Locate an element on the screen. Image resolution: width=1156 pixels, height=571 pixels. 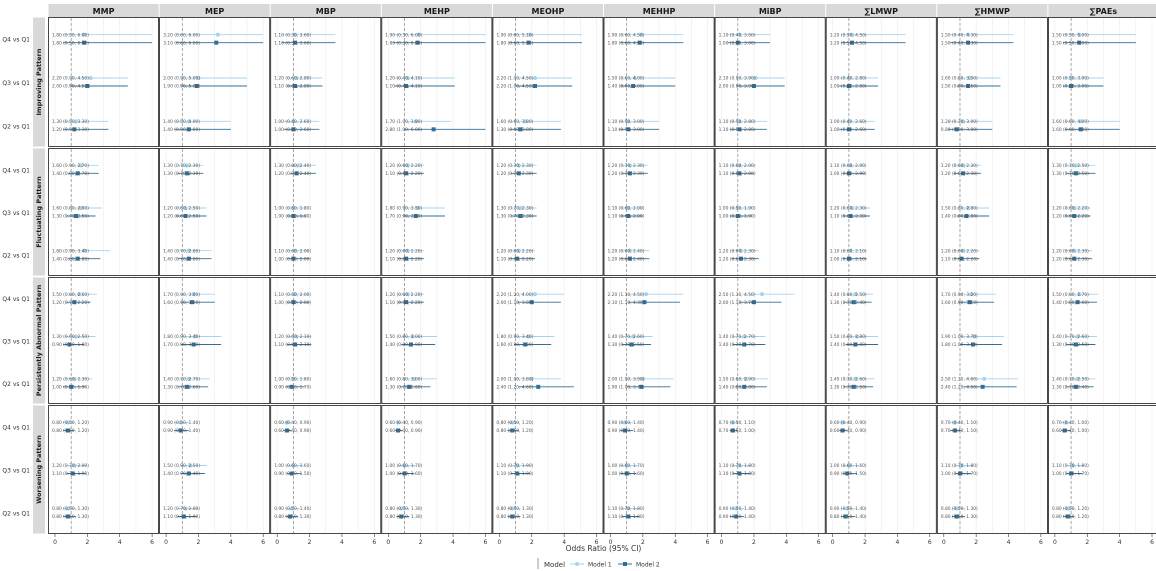
or-ci-label: 1.60 (0.80, 3.00) is located at coordinates (403, 380).